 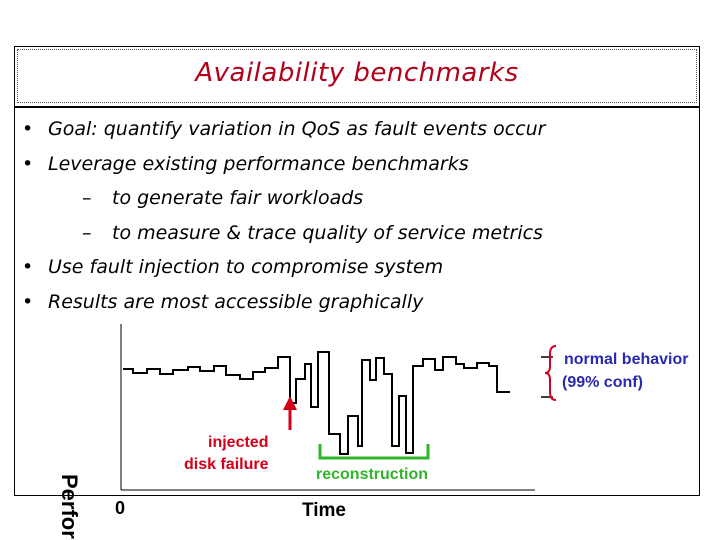 I want to click on reconstruction-label: reconstruction, so click(x=372, y=474).